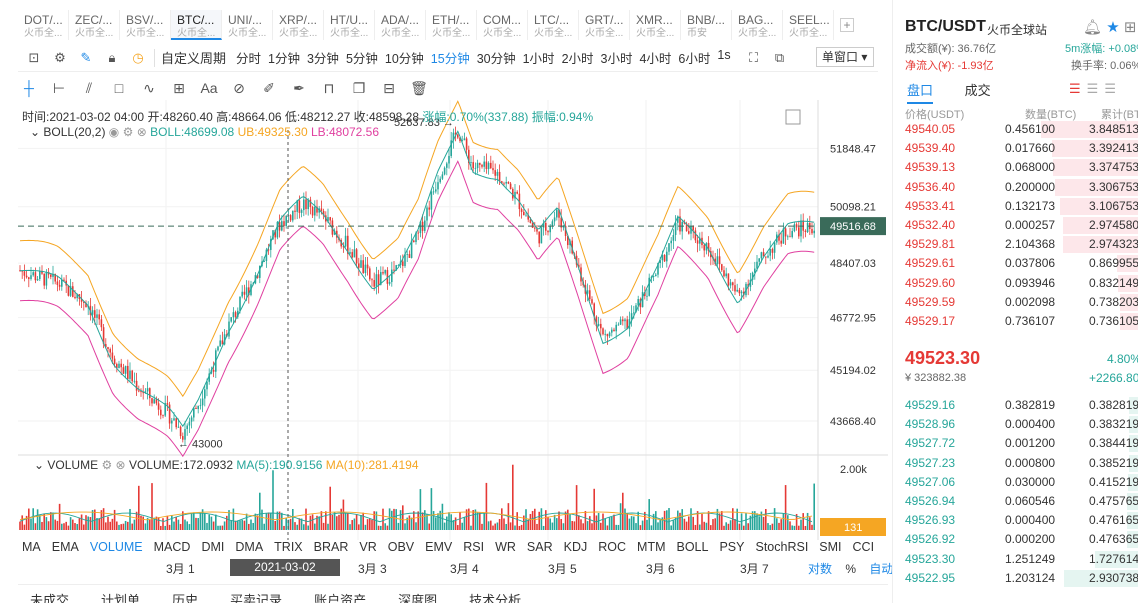 Image resolution: width=1138 pixels, height=603 pixels. Describe the element at coordinates (1015, 424) in the screenshot. I see `bid-row: 49528.96 0.000400 0.383219` at that location.